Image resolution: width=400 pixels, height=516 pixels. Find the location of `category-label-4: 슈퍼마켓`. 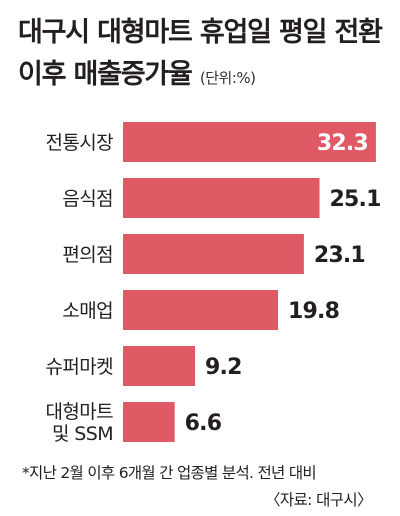

category-label-4: 슈퍼마켓 is located at coordinates (79, 367).